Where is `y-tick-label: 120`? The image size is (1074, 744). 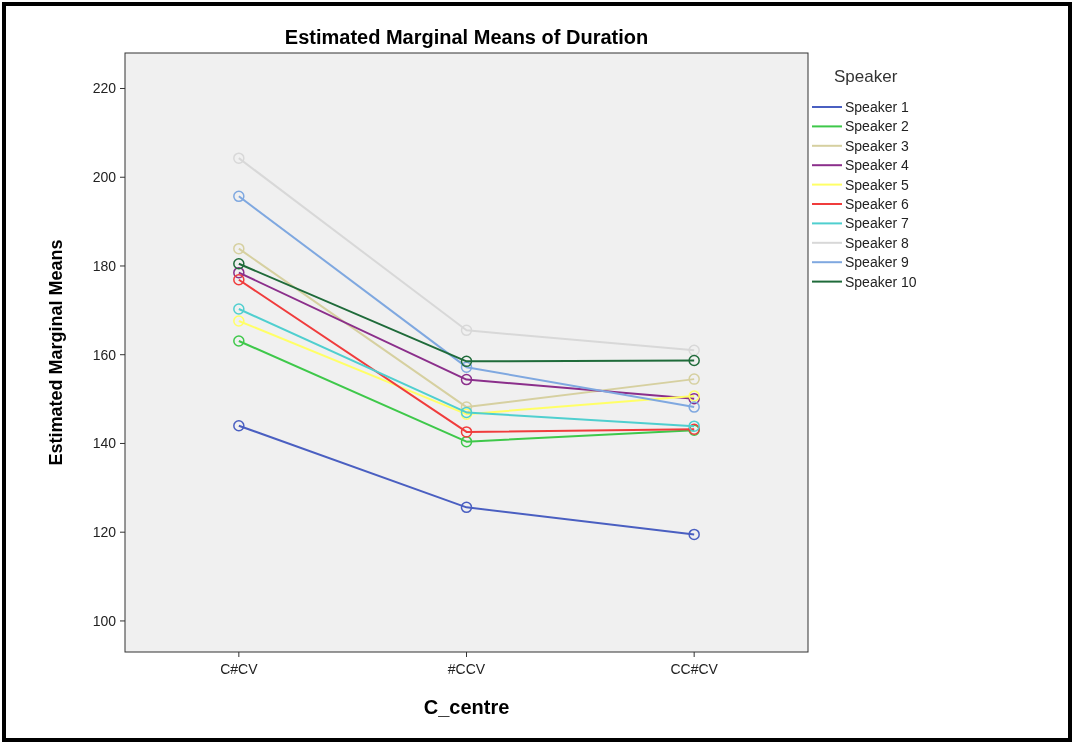 y-tick-label: 120 is located at coordinates (104, 532).